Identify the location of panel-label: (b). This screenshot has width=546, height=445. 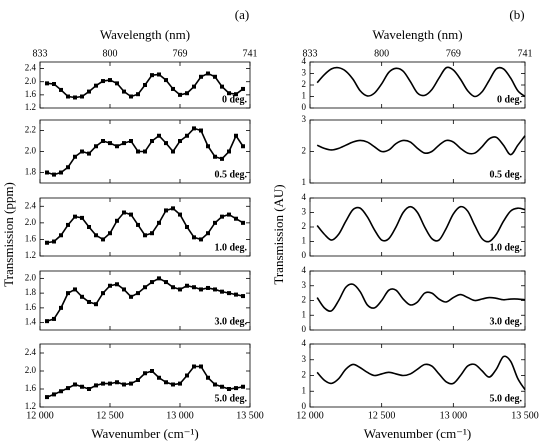
(516, 14).